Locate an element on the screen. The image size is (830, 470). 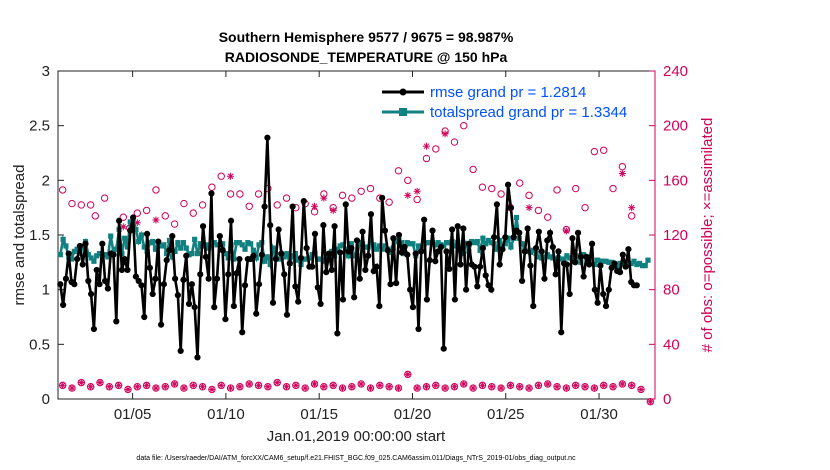
x-tick-label: 01/10 is located at coordinates (226, 414).